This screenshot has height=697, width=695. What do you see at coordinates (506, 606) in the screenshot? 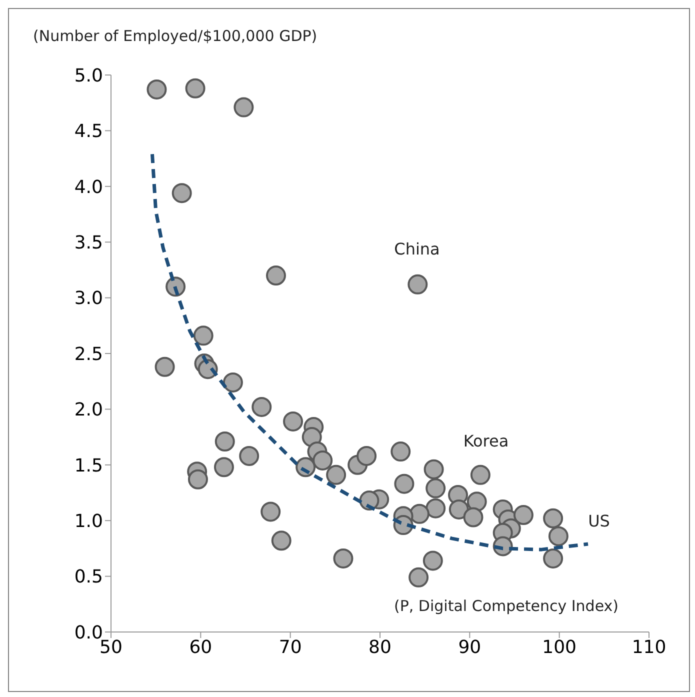
I see `x-axis-title: (P, Digital Competency Index)` at bounding box center [506, 606].